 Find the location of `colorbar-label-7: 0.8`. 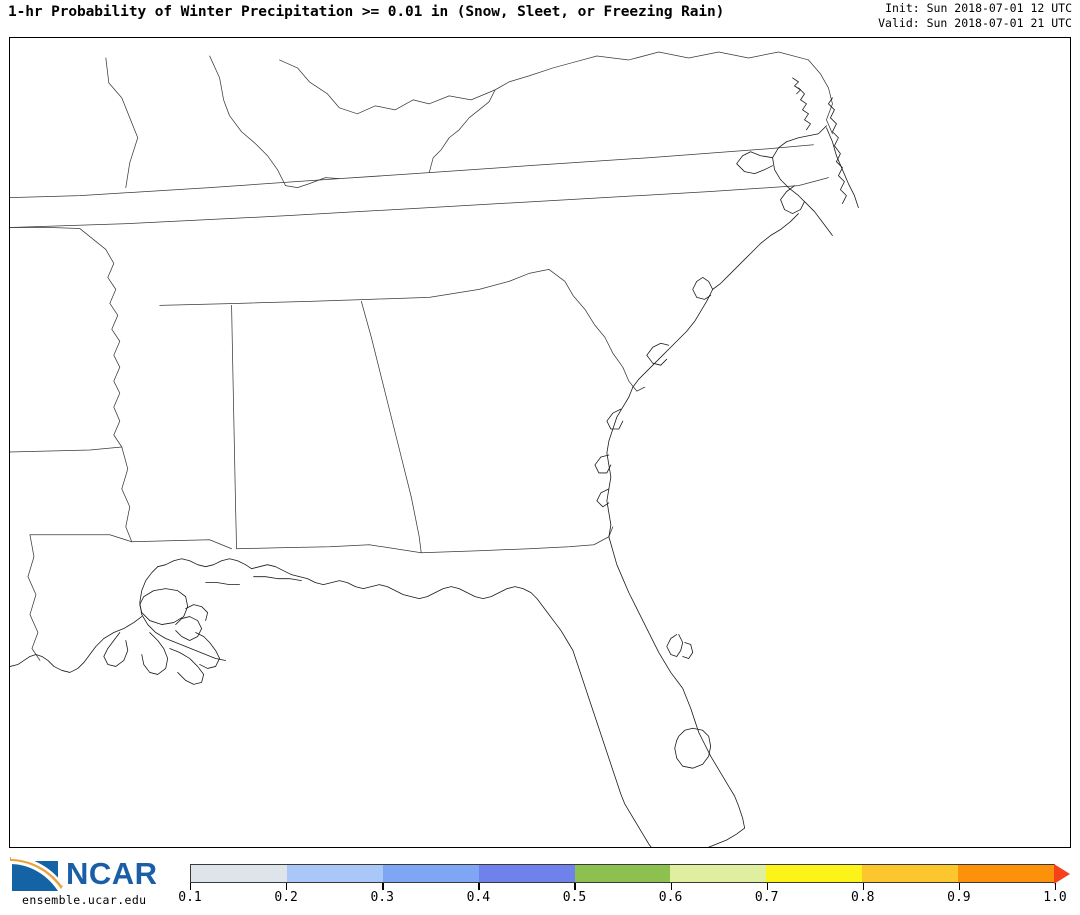

colorbar-label-7: 0.8 is located at coordinates (863, 897).